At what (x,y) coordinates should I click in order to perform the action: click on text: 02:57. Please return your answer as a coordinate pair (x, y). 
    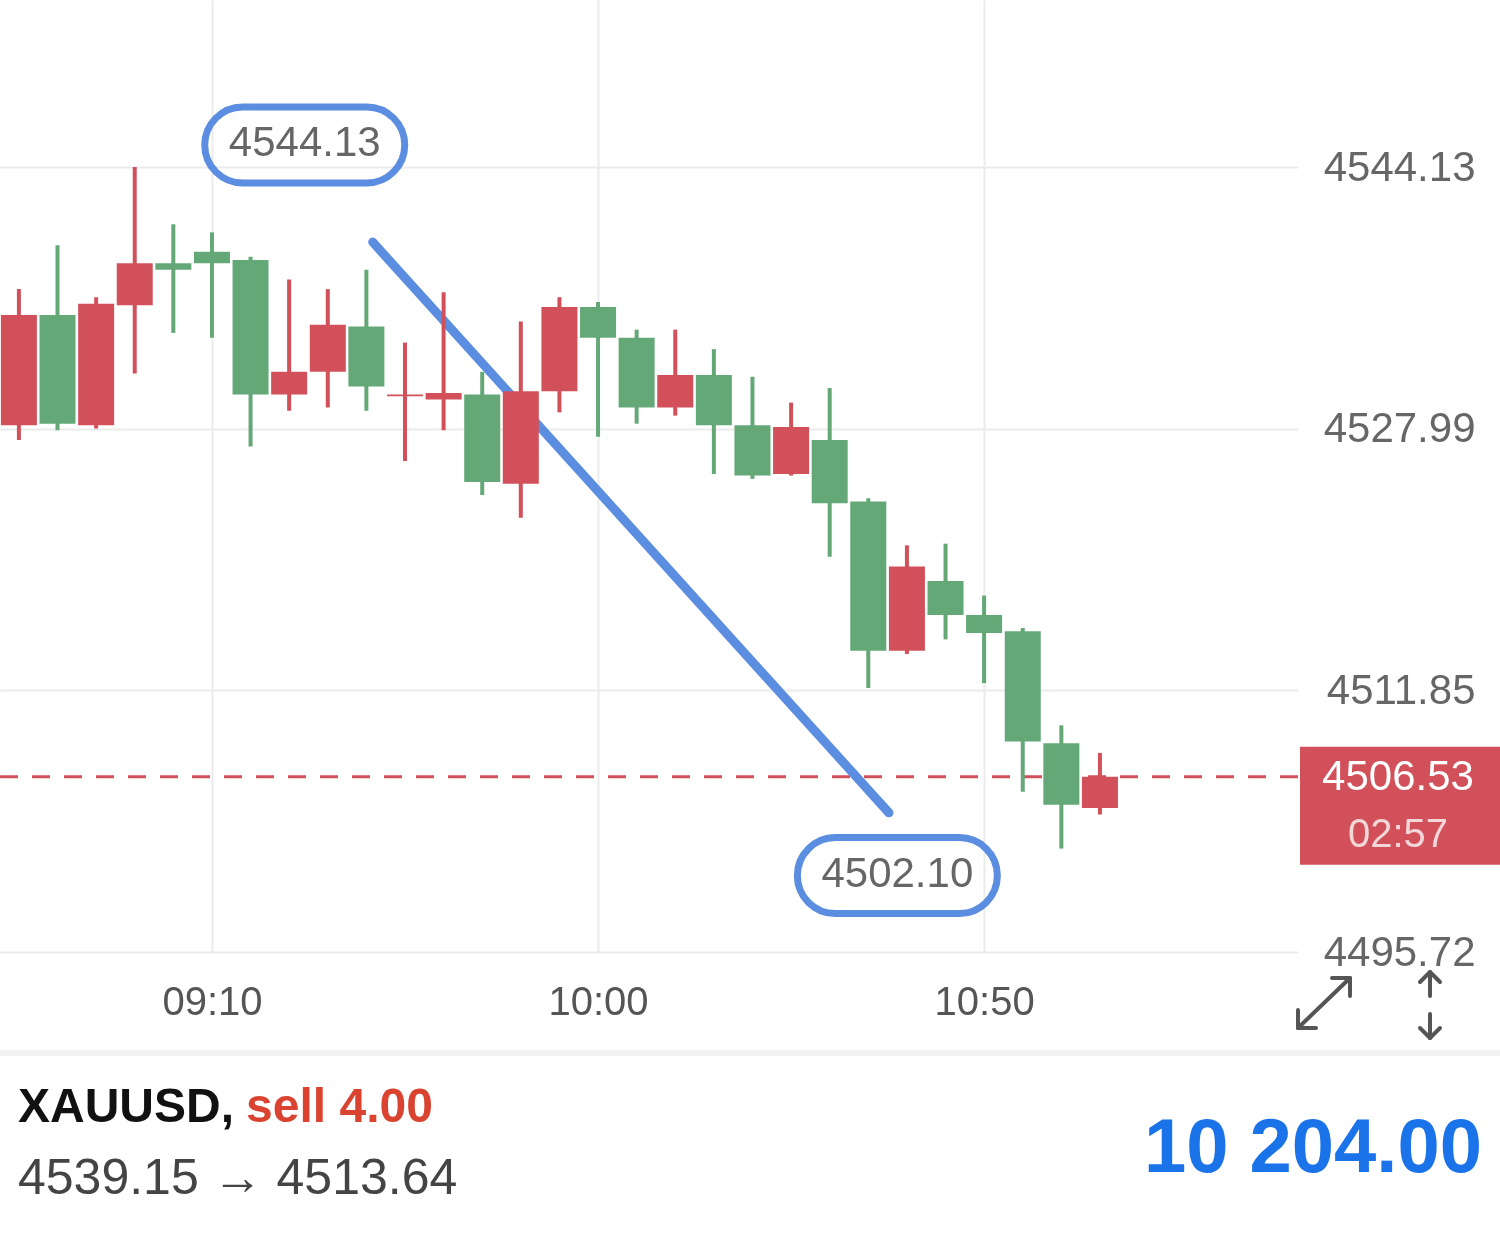
    Looking at the image, I should click on (1398, 832).